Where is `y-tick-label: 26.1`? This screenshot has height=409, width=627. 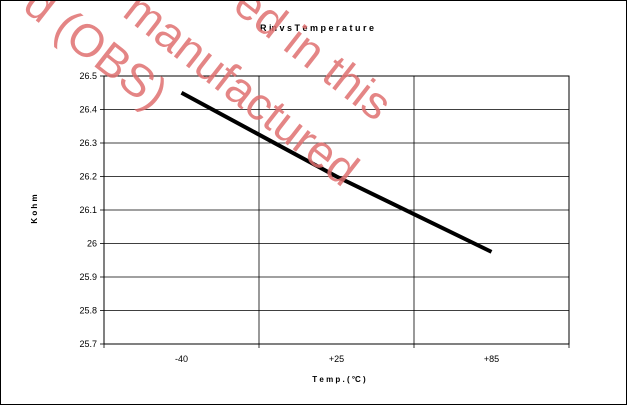 y-tick-label: 26.1 is located at coordinates (88, 210).